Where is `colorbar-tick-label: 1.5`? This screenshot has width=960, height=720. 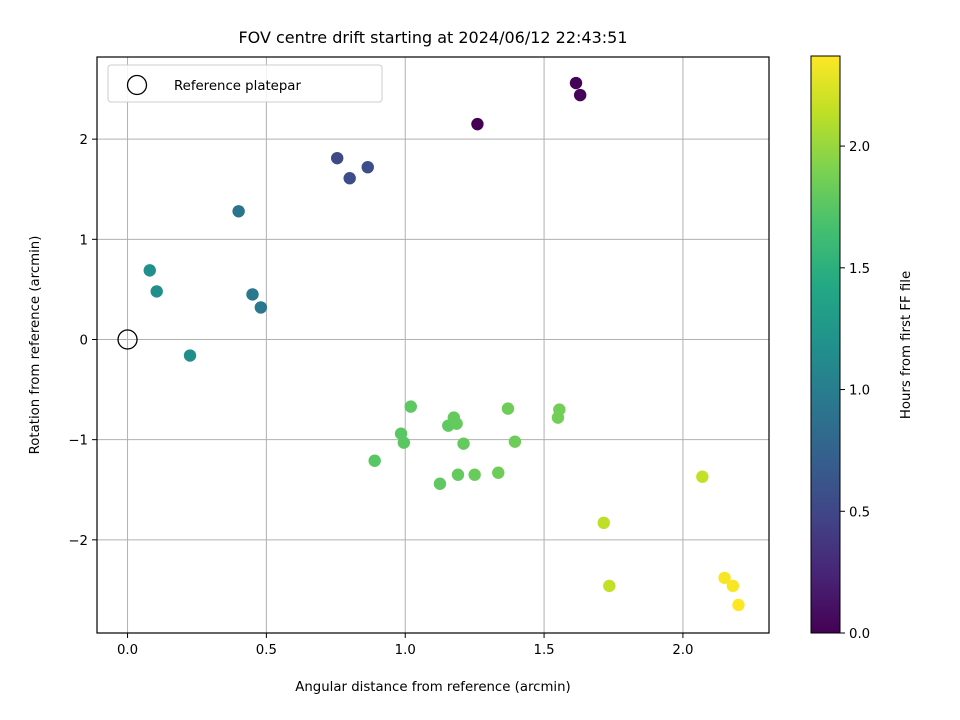 colorbar-tick-label: 1.5 is located at coordinates (859, 269).